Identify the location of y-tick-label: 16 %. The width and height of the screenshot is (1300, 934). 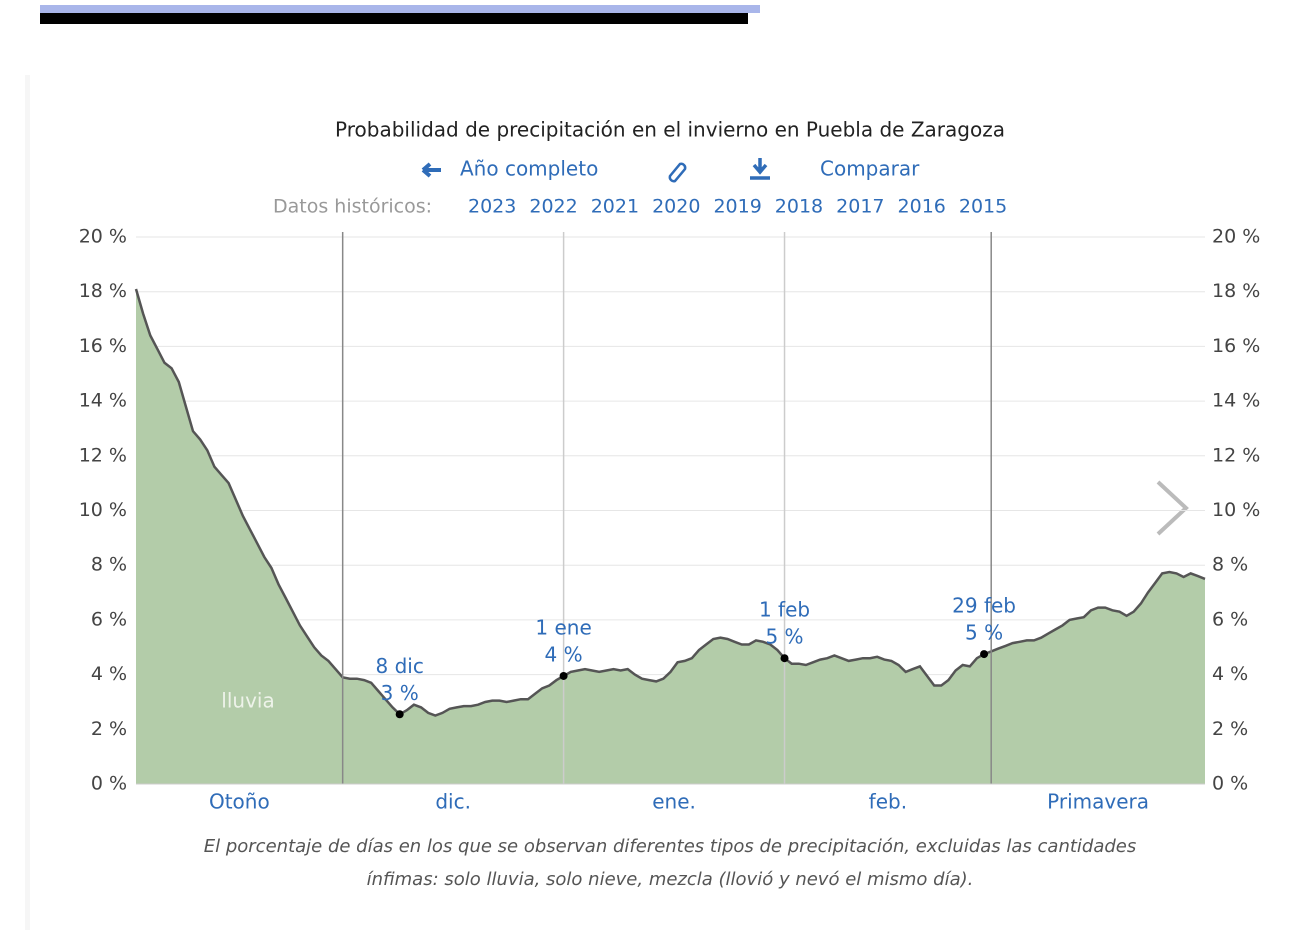
(103, 346).